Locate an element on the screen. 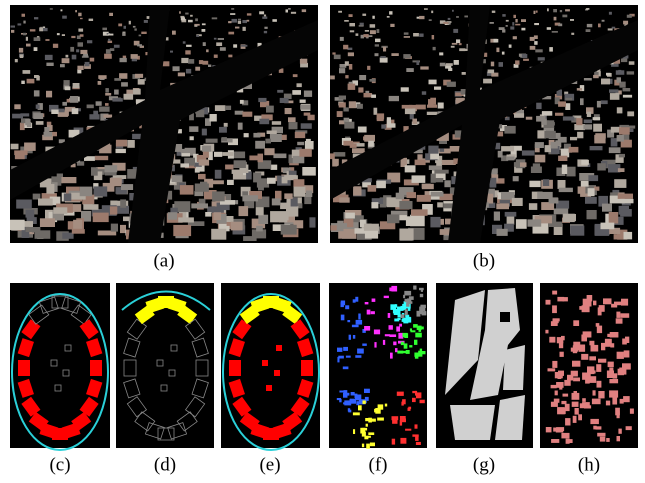 The image size is (645, 483). caption: (c) is located at coordinates (59, 464).